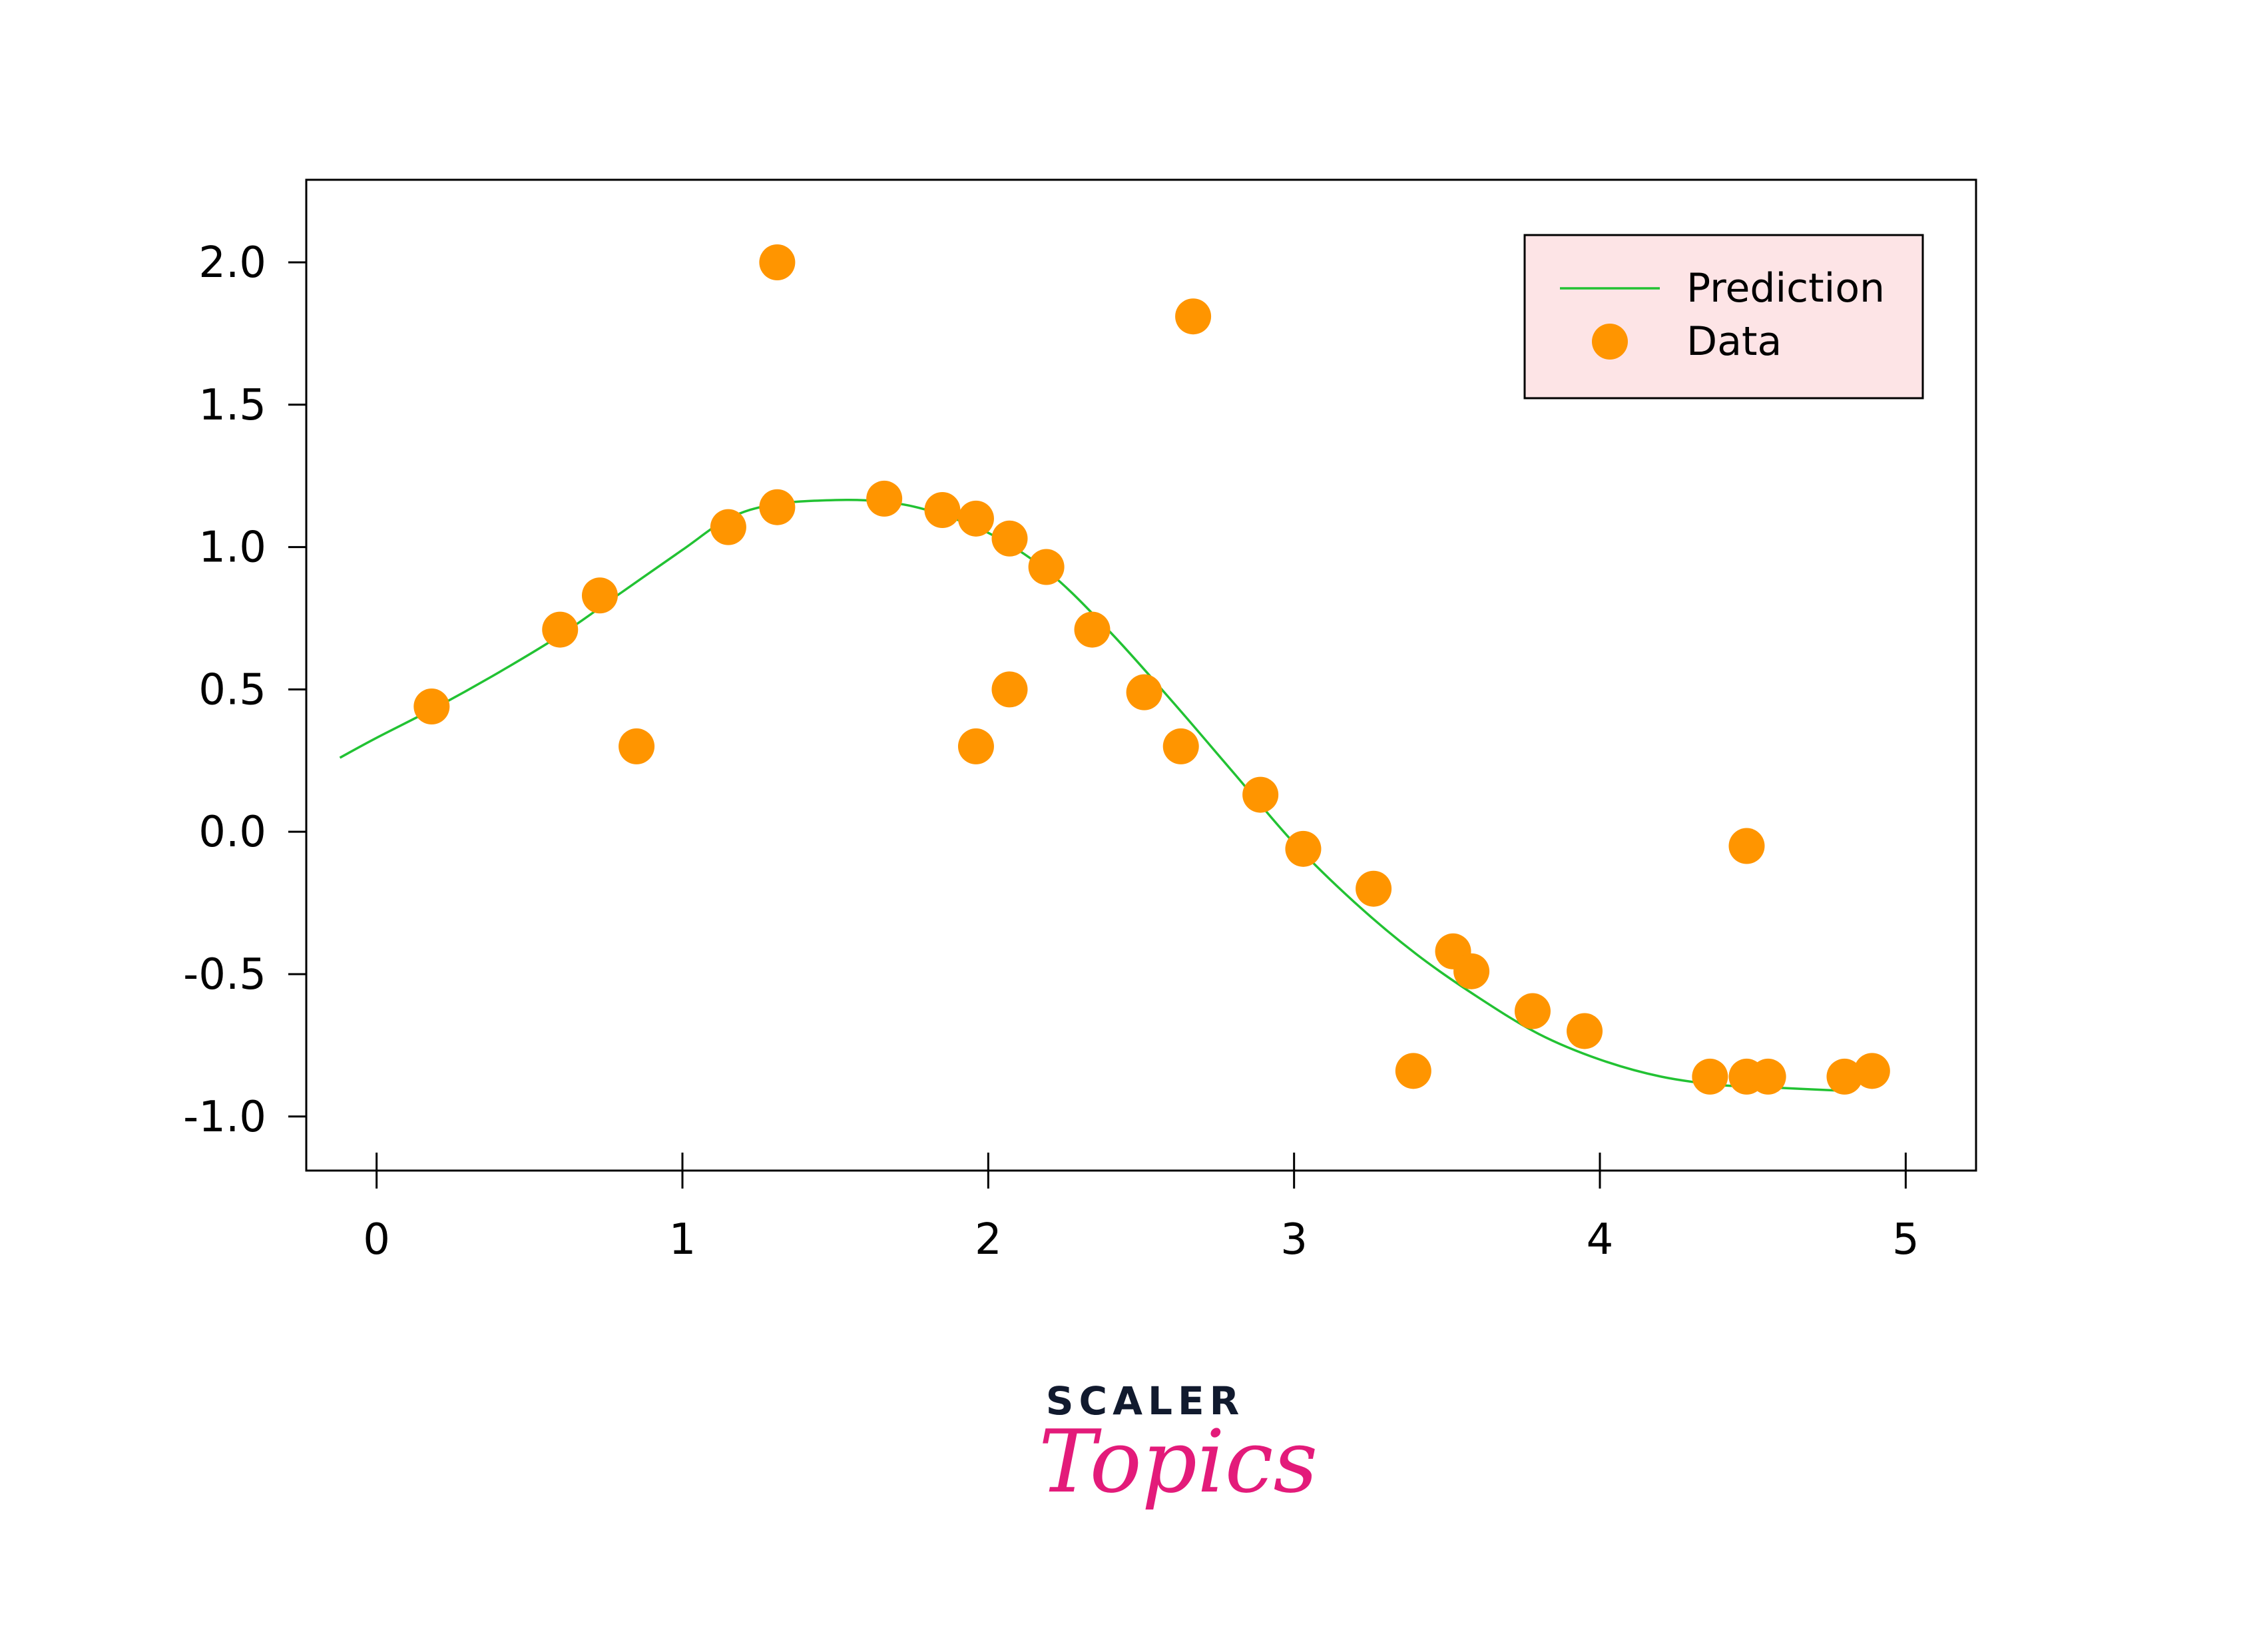 This screenshot has height=1652, width=2265. What do you see at coordinates (232, 263) in the screenshot?
I see `y-tick-label: 2.0` at bounding box center [232, 263].